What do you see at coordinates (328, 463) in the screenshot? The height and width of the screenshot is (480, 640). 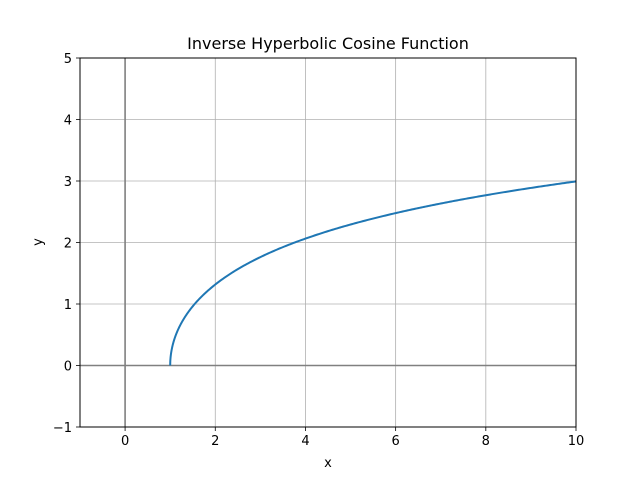 I see `x-axis-label: x` at bounding box center [328, 463].